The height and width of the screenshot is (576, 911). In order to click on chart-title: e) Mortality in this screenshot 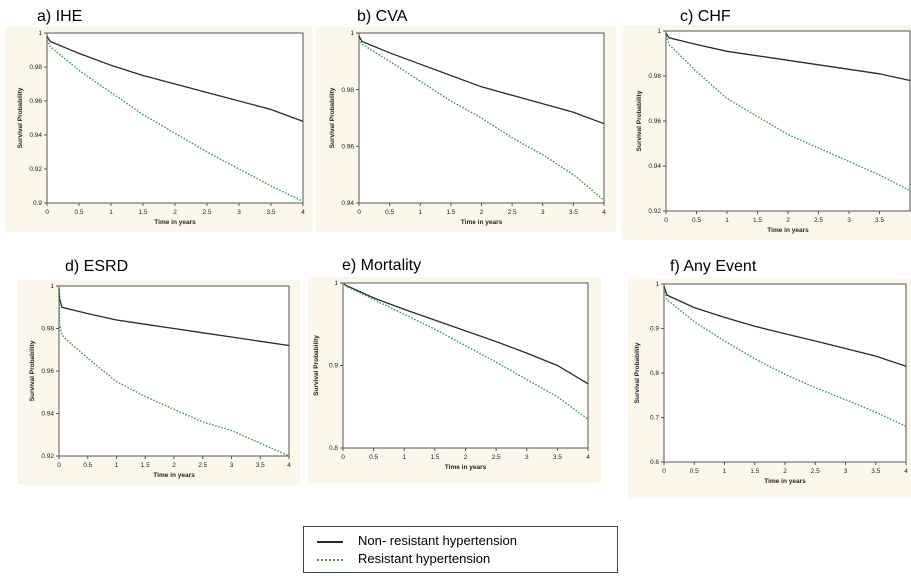, I will do `click(382, 265)`.